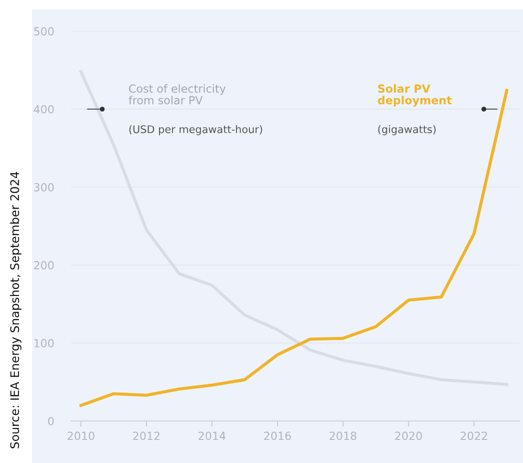 This screenshot has height=463, width=523. Describe the element at coordinates (474, 436) in the screenshot. I see `x-tick-label: 2022` at that location.